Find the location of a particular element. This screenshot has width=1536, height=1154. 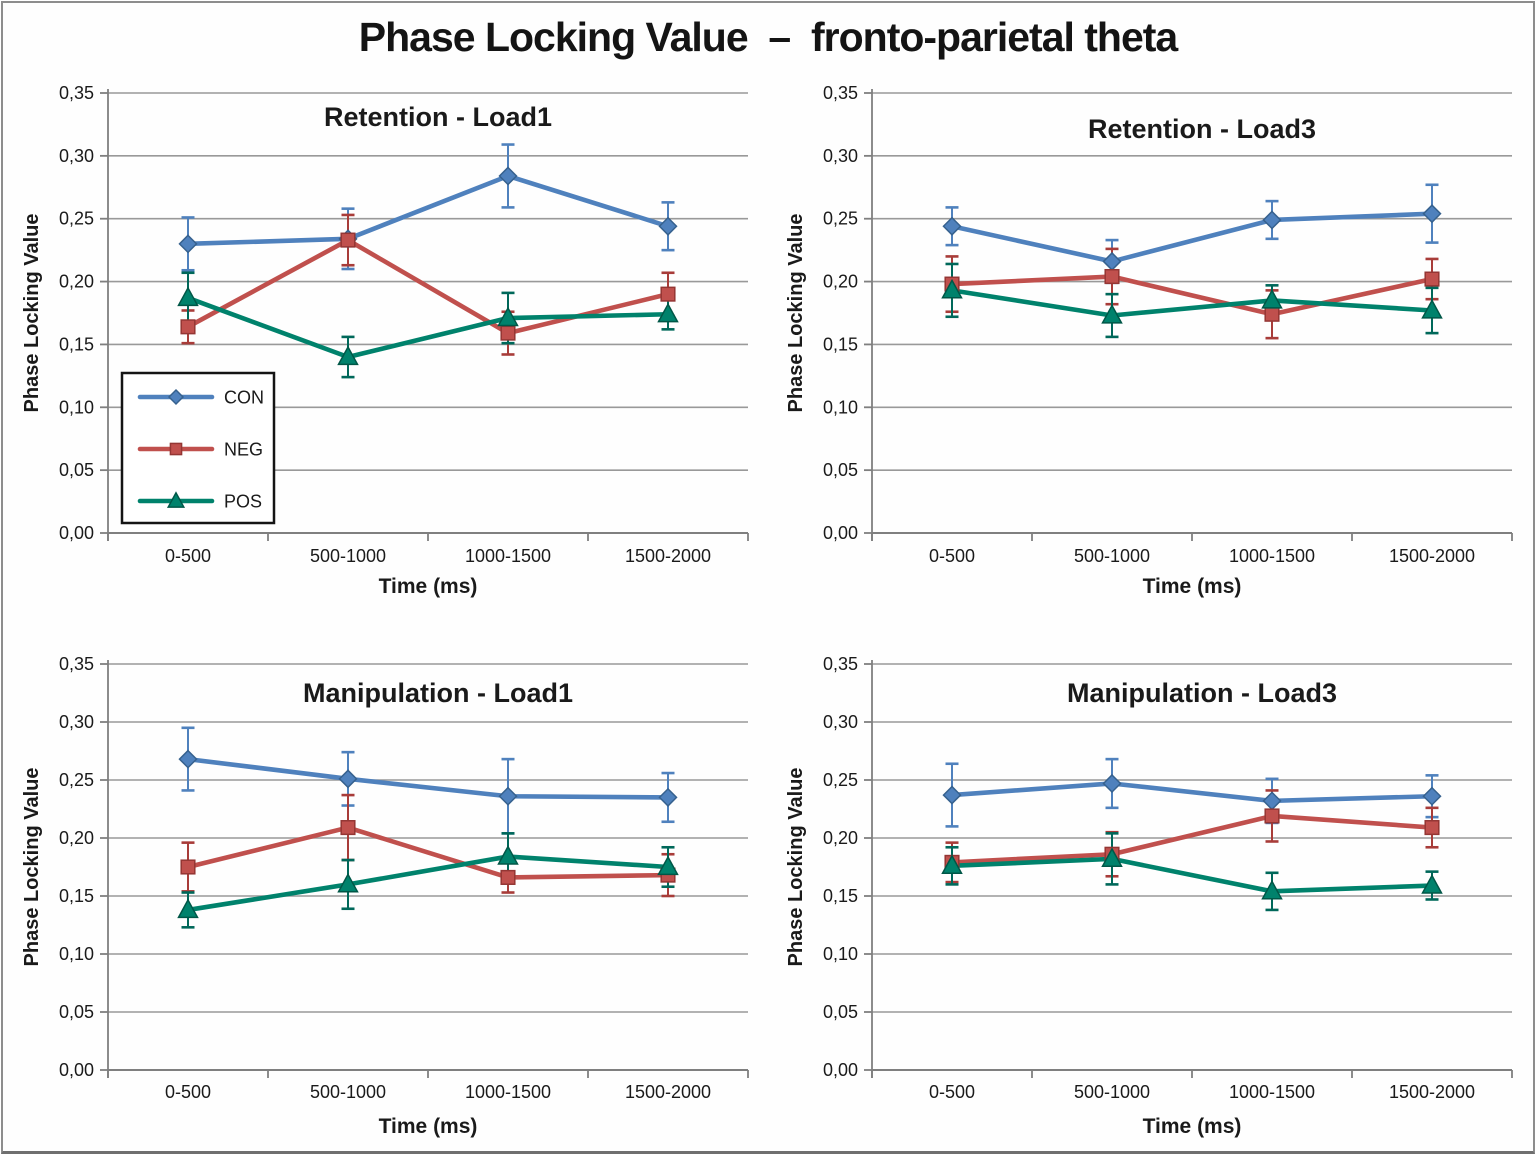

error-bars-POS is located at coordinates (1192, 872).